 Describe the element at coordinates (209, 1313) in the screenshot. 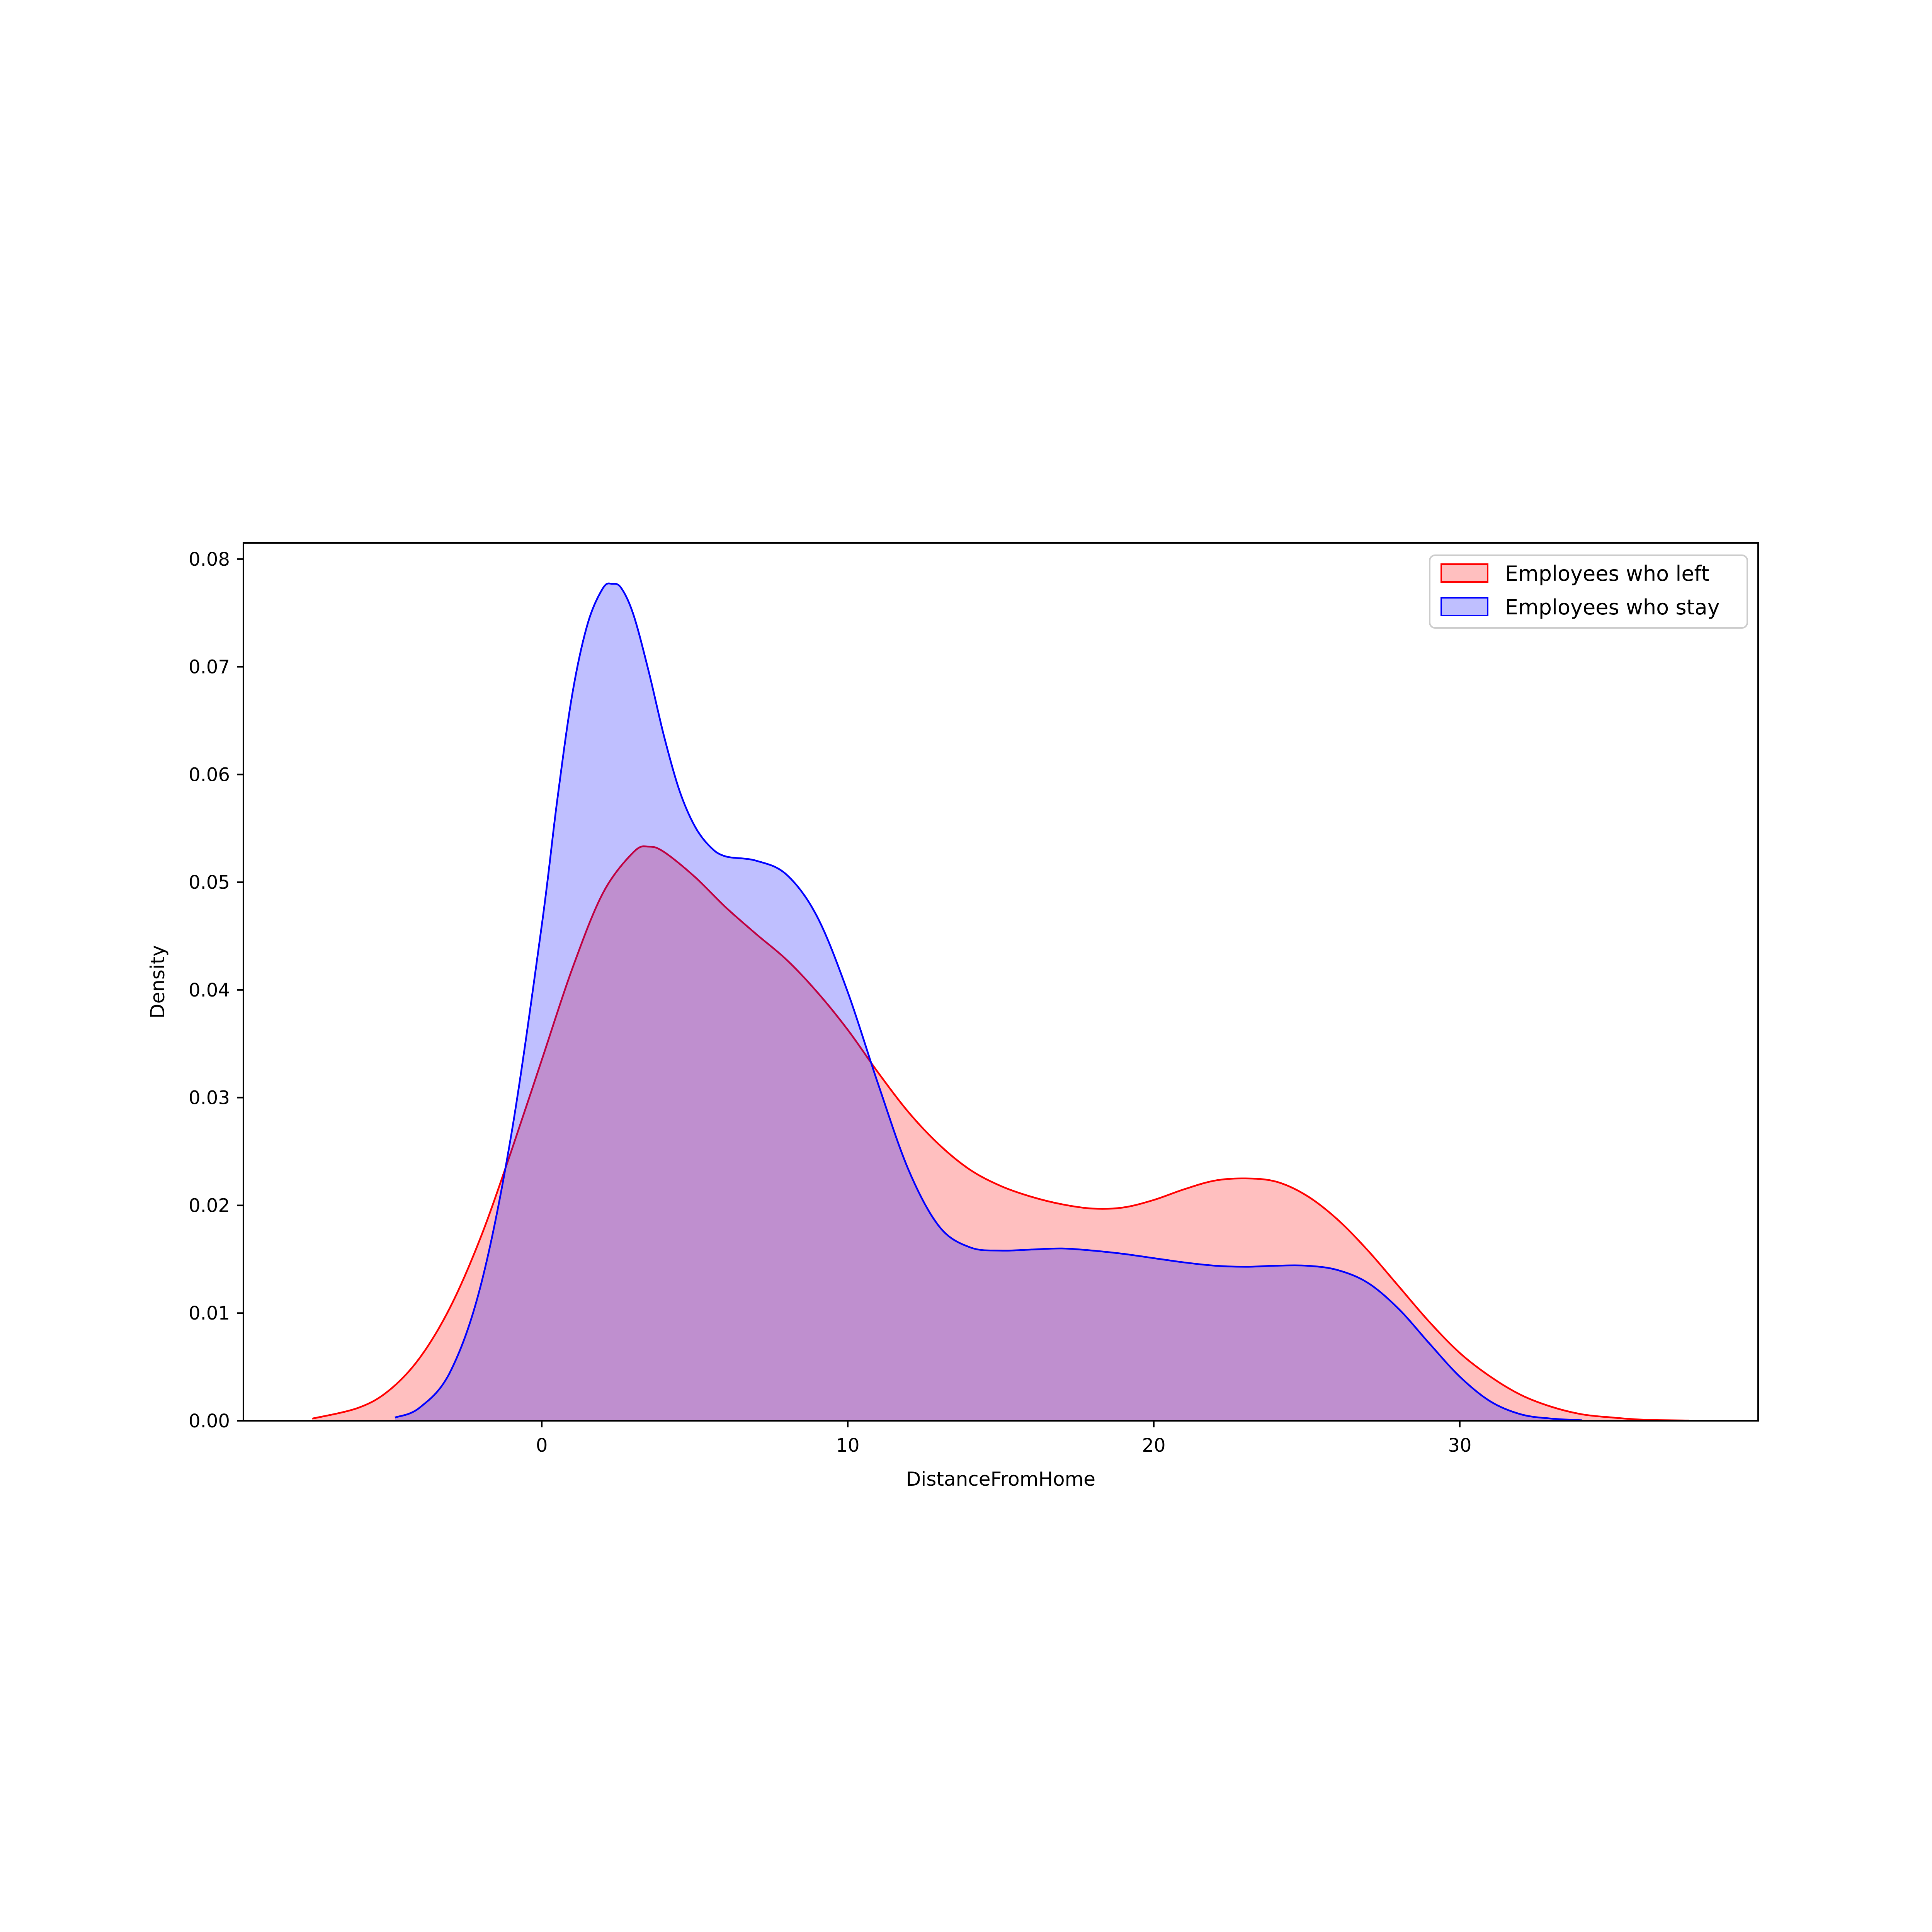

I see `y-tick-label: 0.01` at that location.